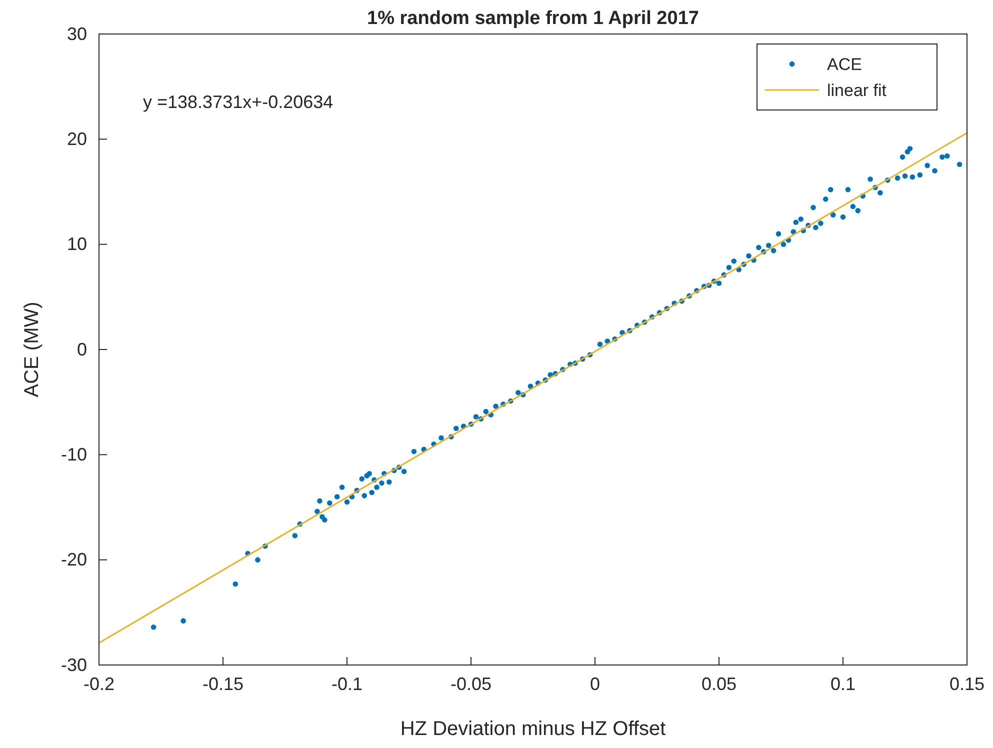  I want to click on y-tick-label: 20, so click(76, 138).